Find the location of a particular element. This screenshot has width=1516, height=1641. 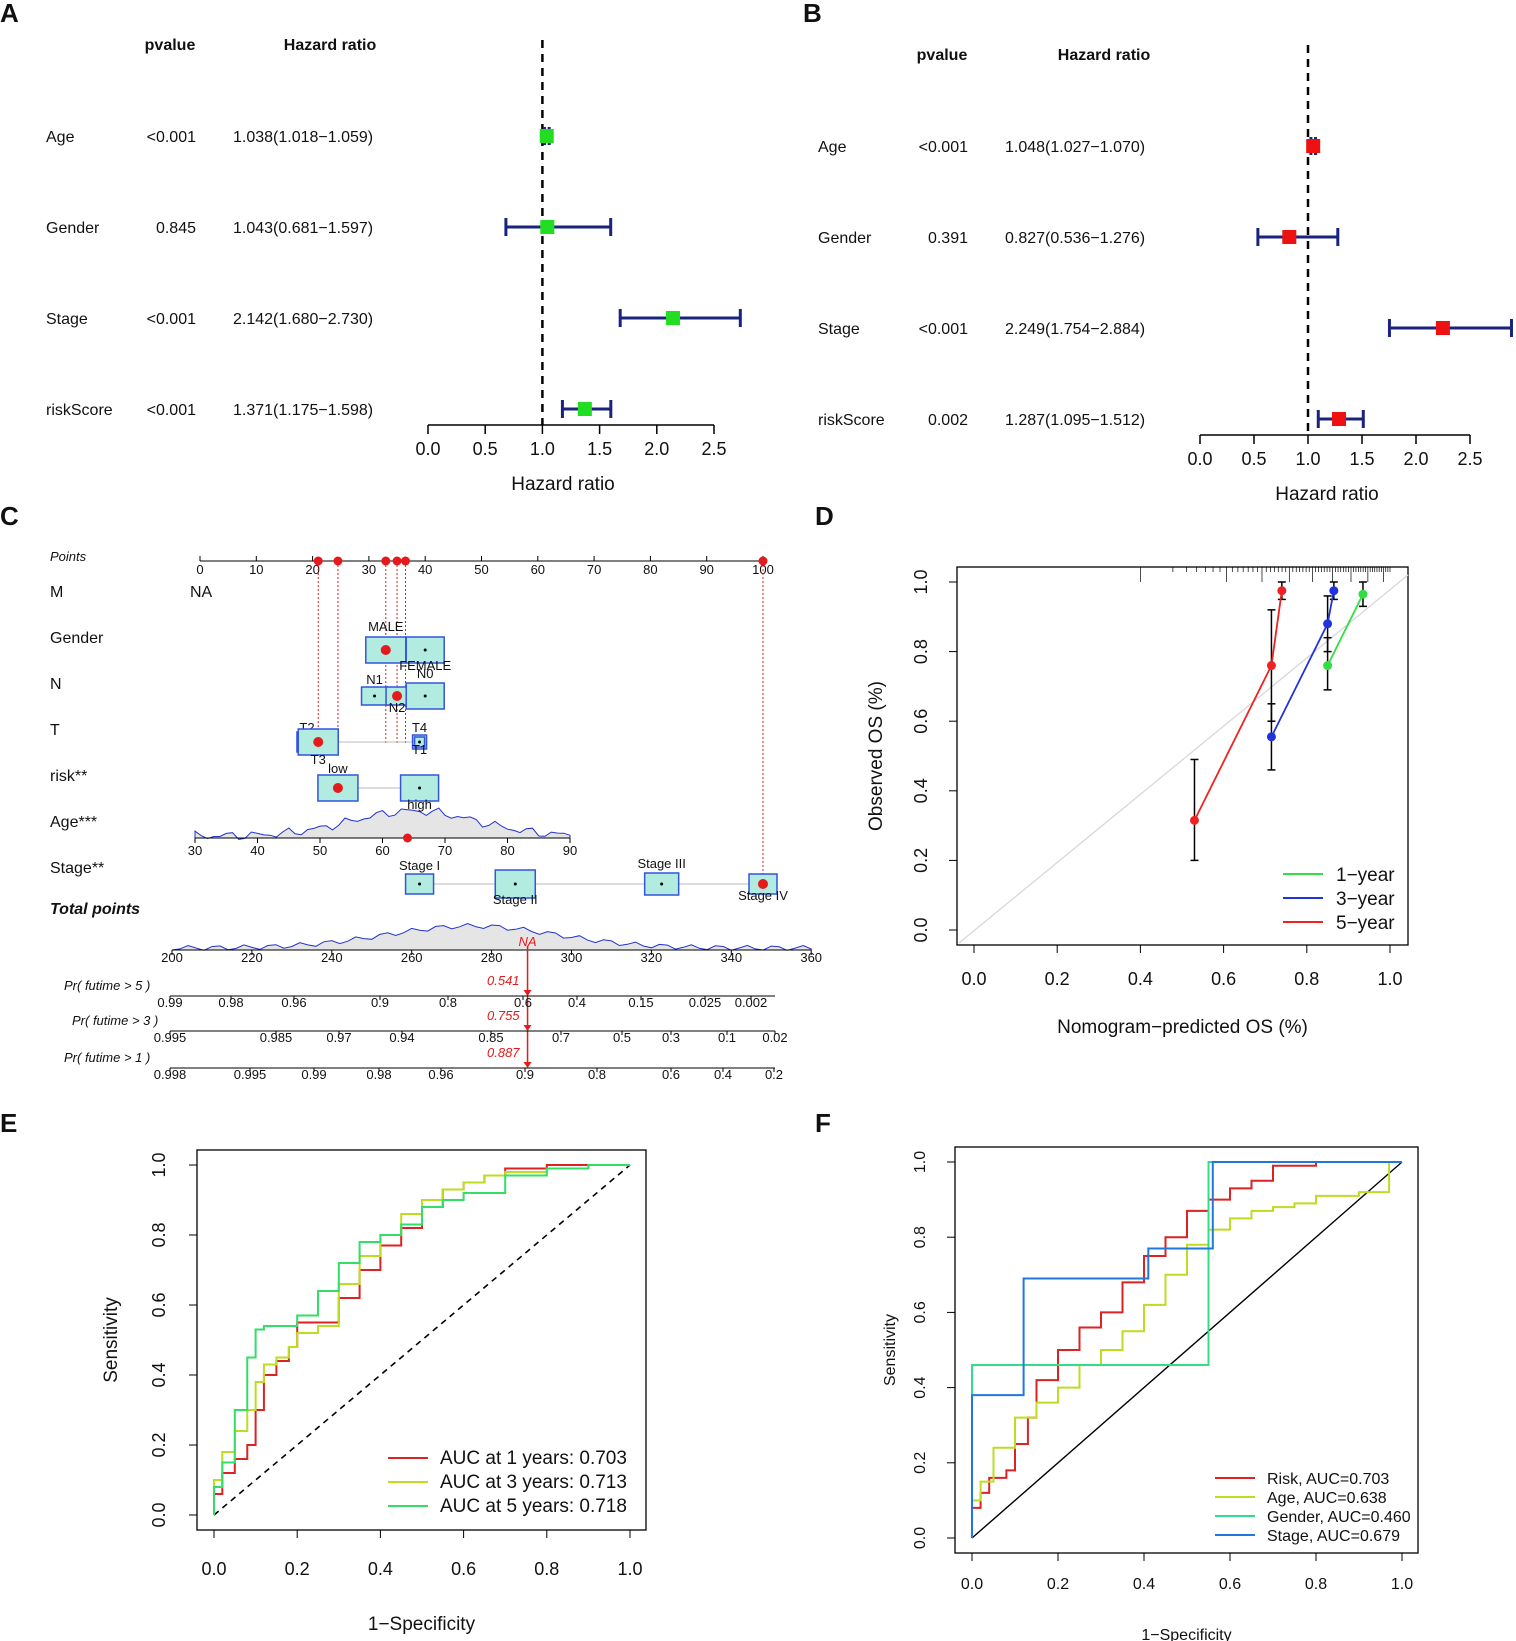

x-tick-label: 0.2 is located at coordinates (1058, 1584).